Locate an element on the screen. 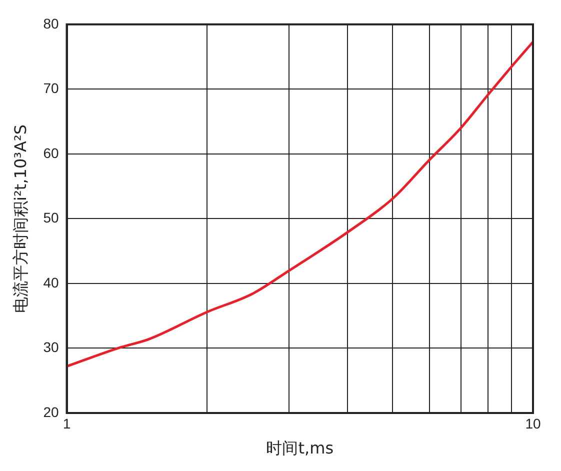 The height and width of the screenshot is (471, 561). y-tick-label: 30 is located at coordinates (51, 347).